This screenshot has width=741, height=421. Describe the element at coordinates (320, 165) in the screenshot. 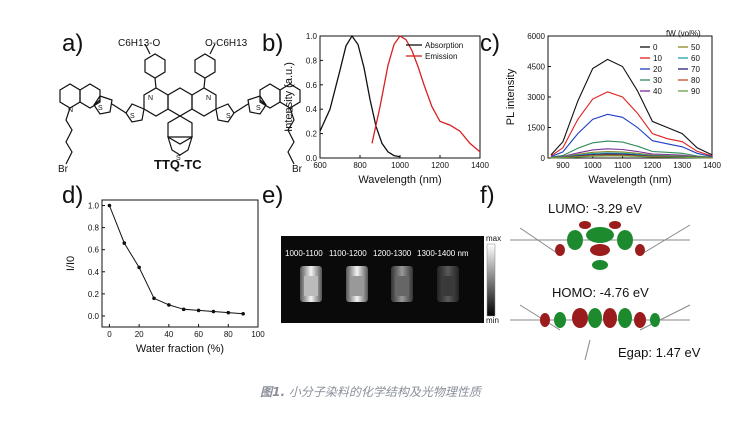

I see `x-tick-label: 600` at that location.